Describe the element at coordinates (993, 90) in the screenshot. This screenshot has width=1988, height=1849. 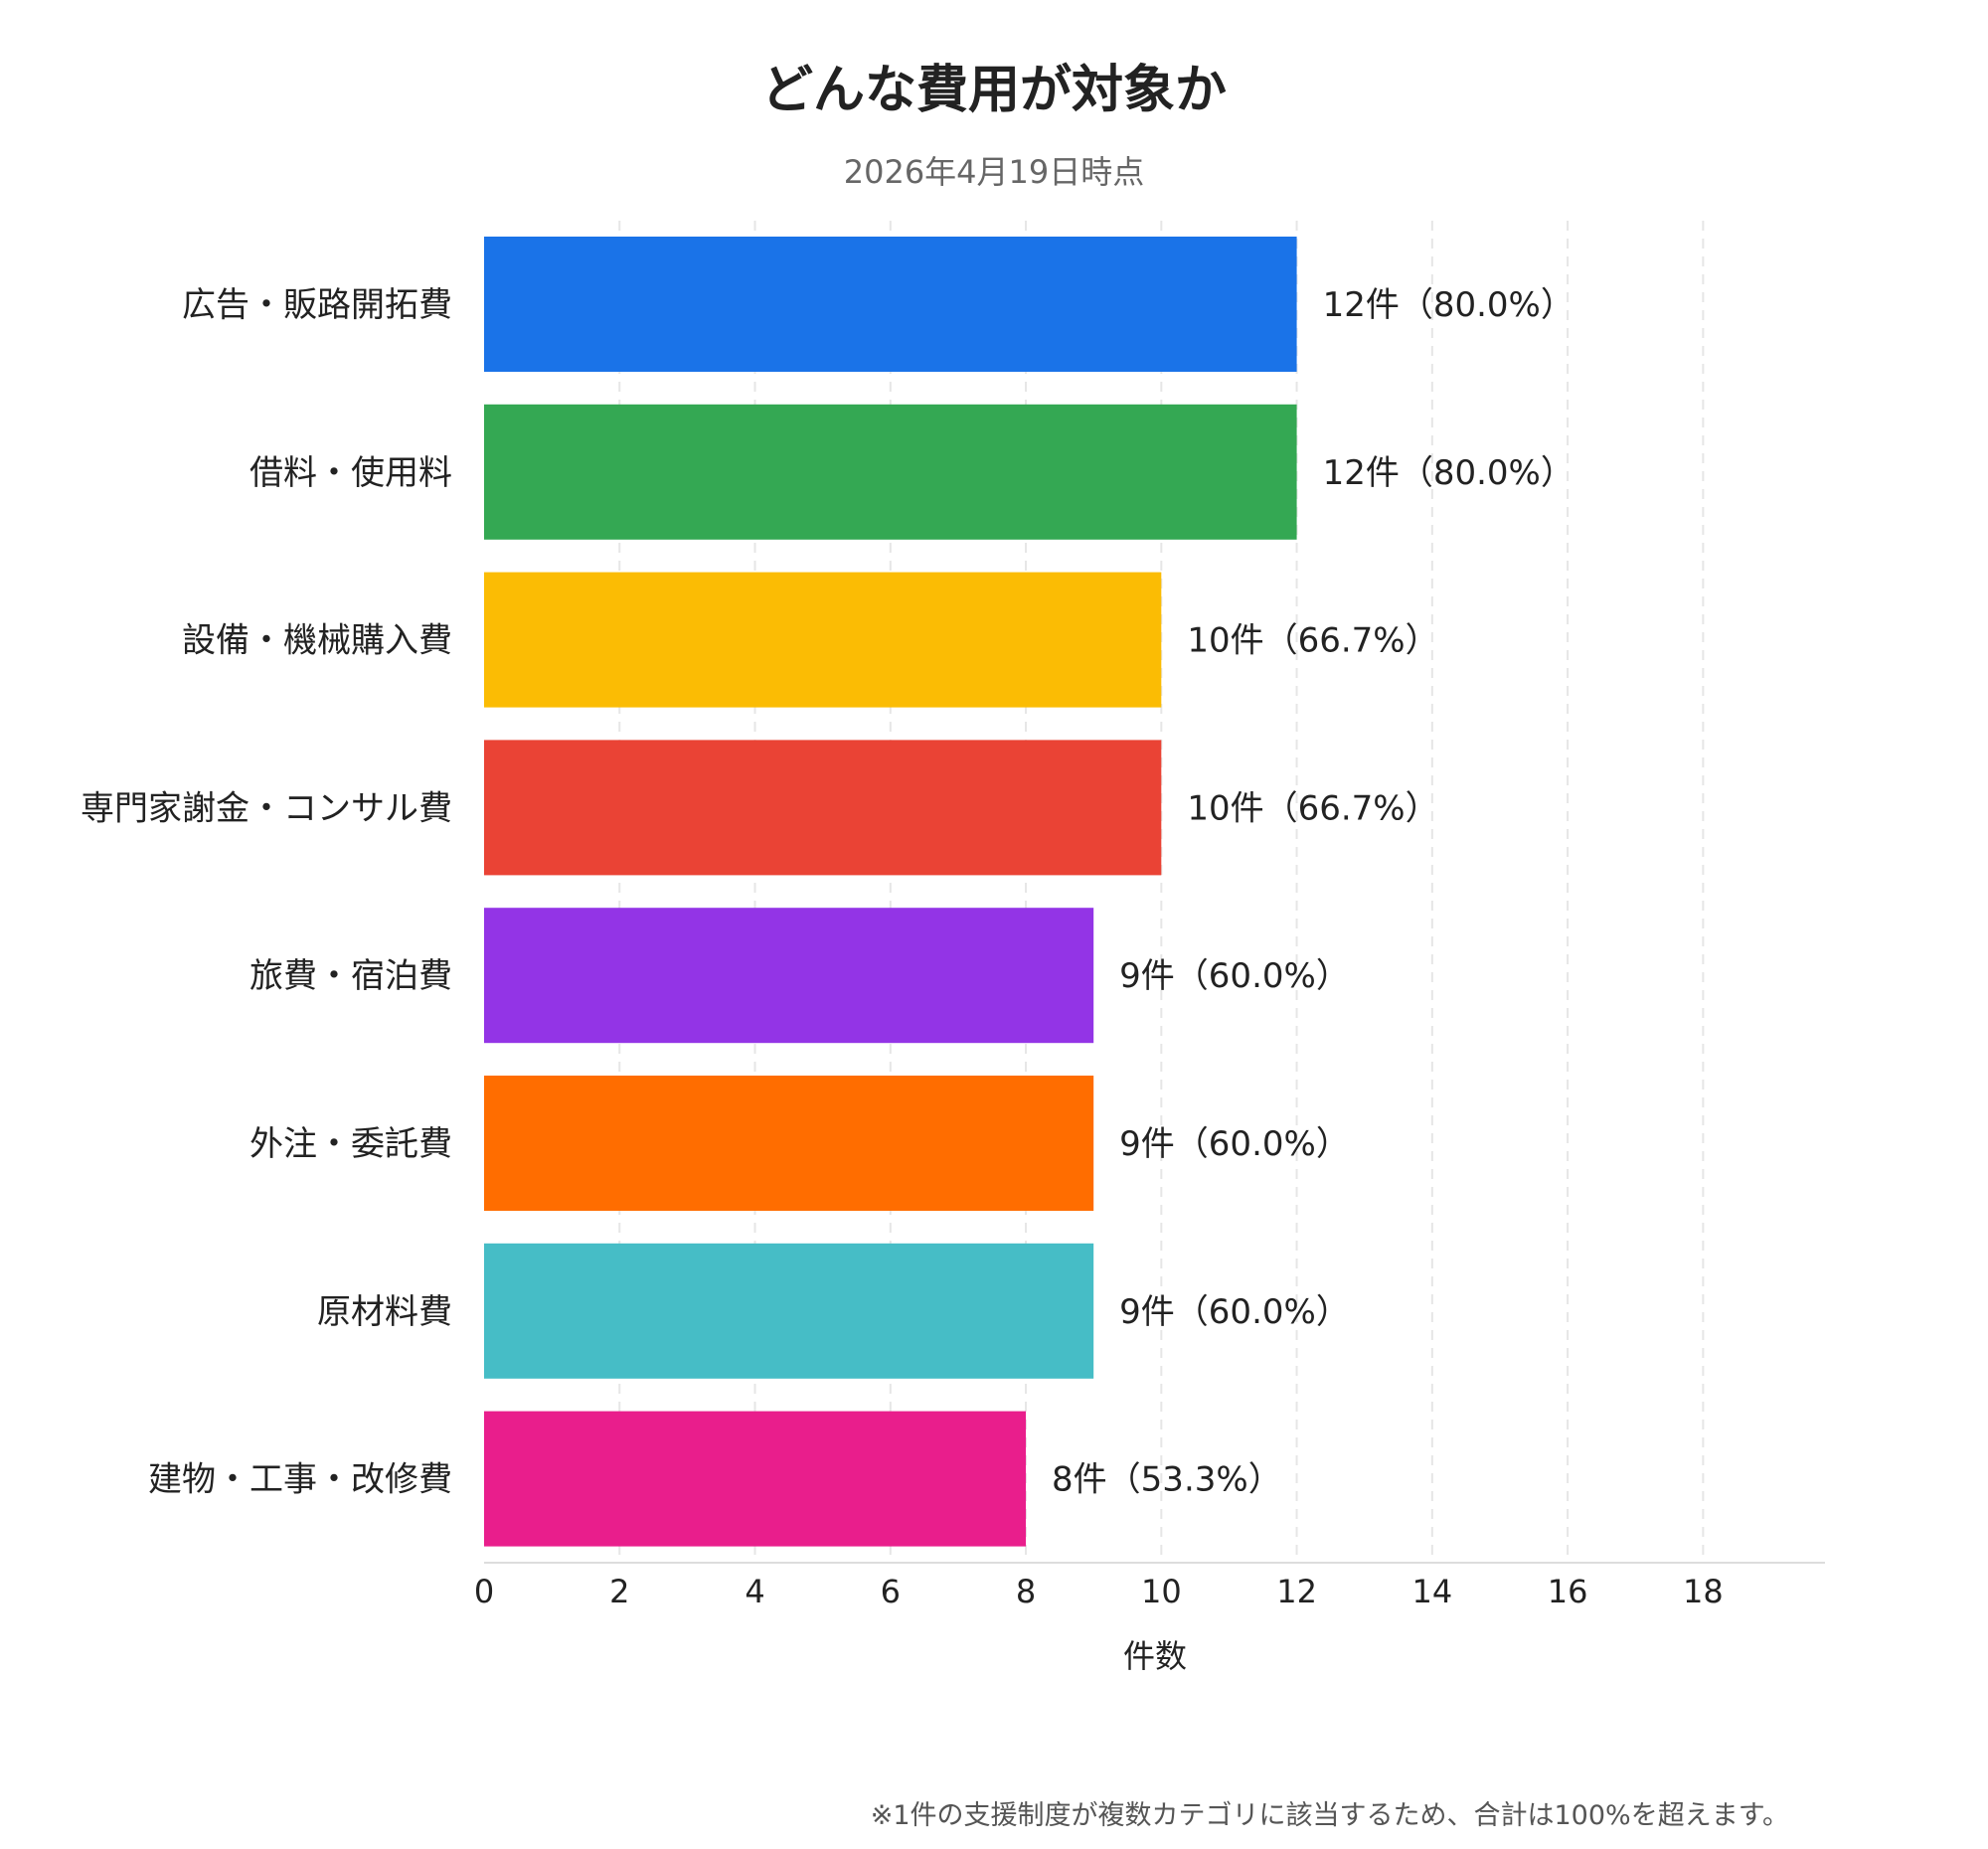
I see `chart-title: どんな費用が対象か` at that location.